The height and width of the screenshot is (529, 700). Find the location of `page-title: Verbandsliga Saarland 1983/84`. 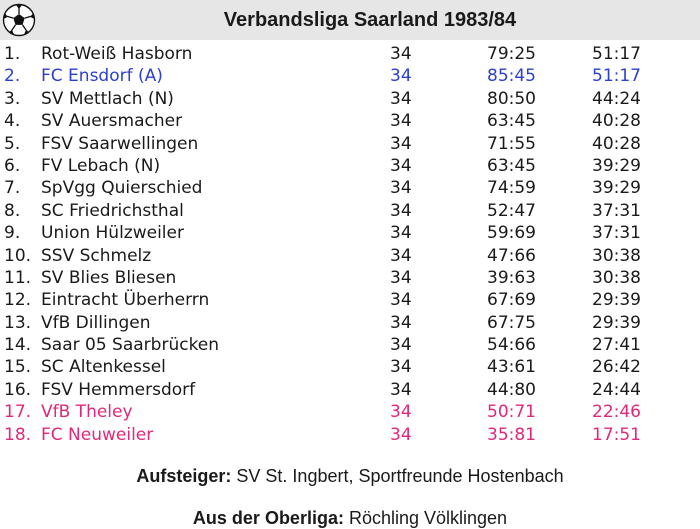

page-title: Verbandsliga Saarland 1983/84 is located at coordinates (370, 20).